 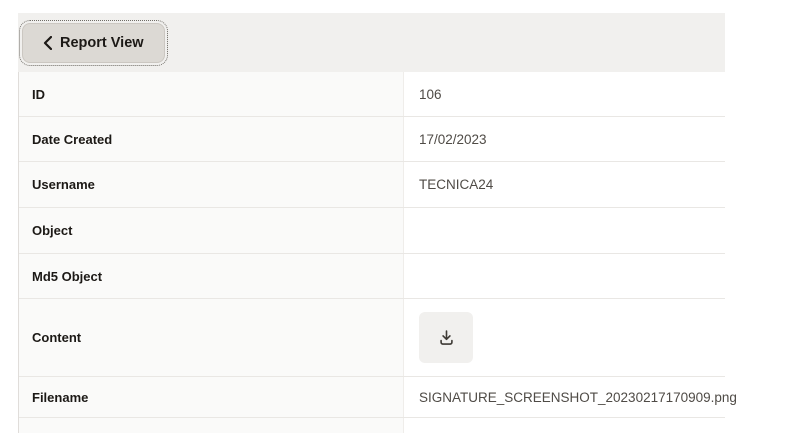 I want to click on field-label: Filename, so click(x=211, y=397).